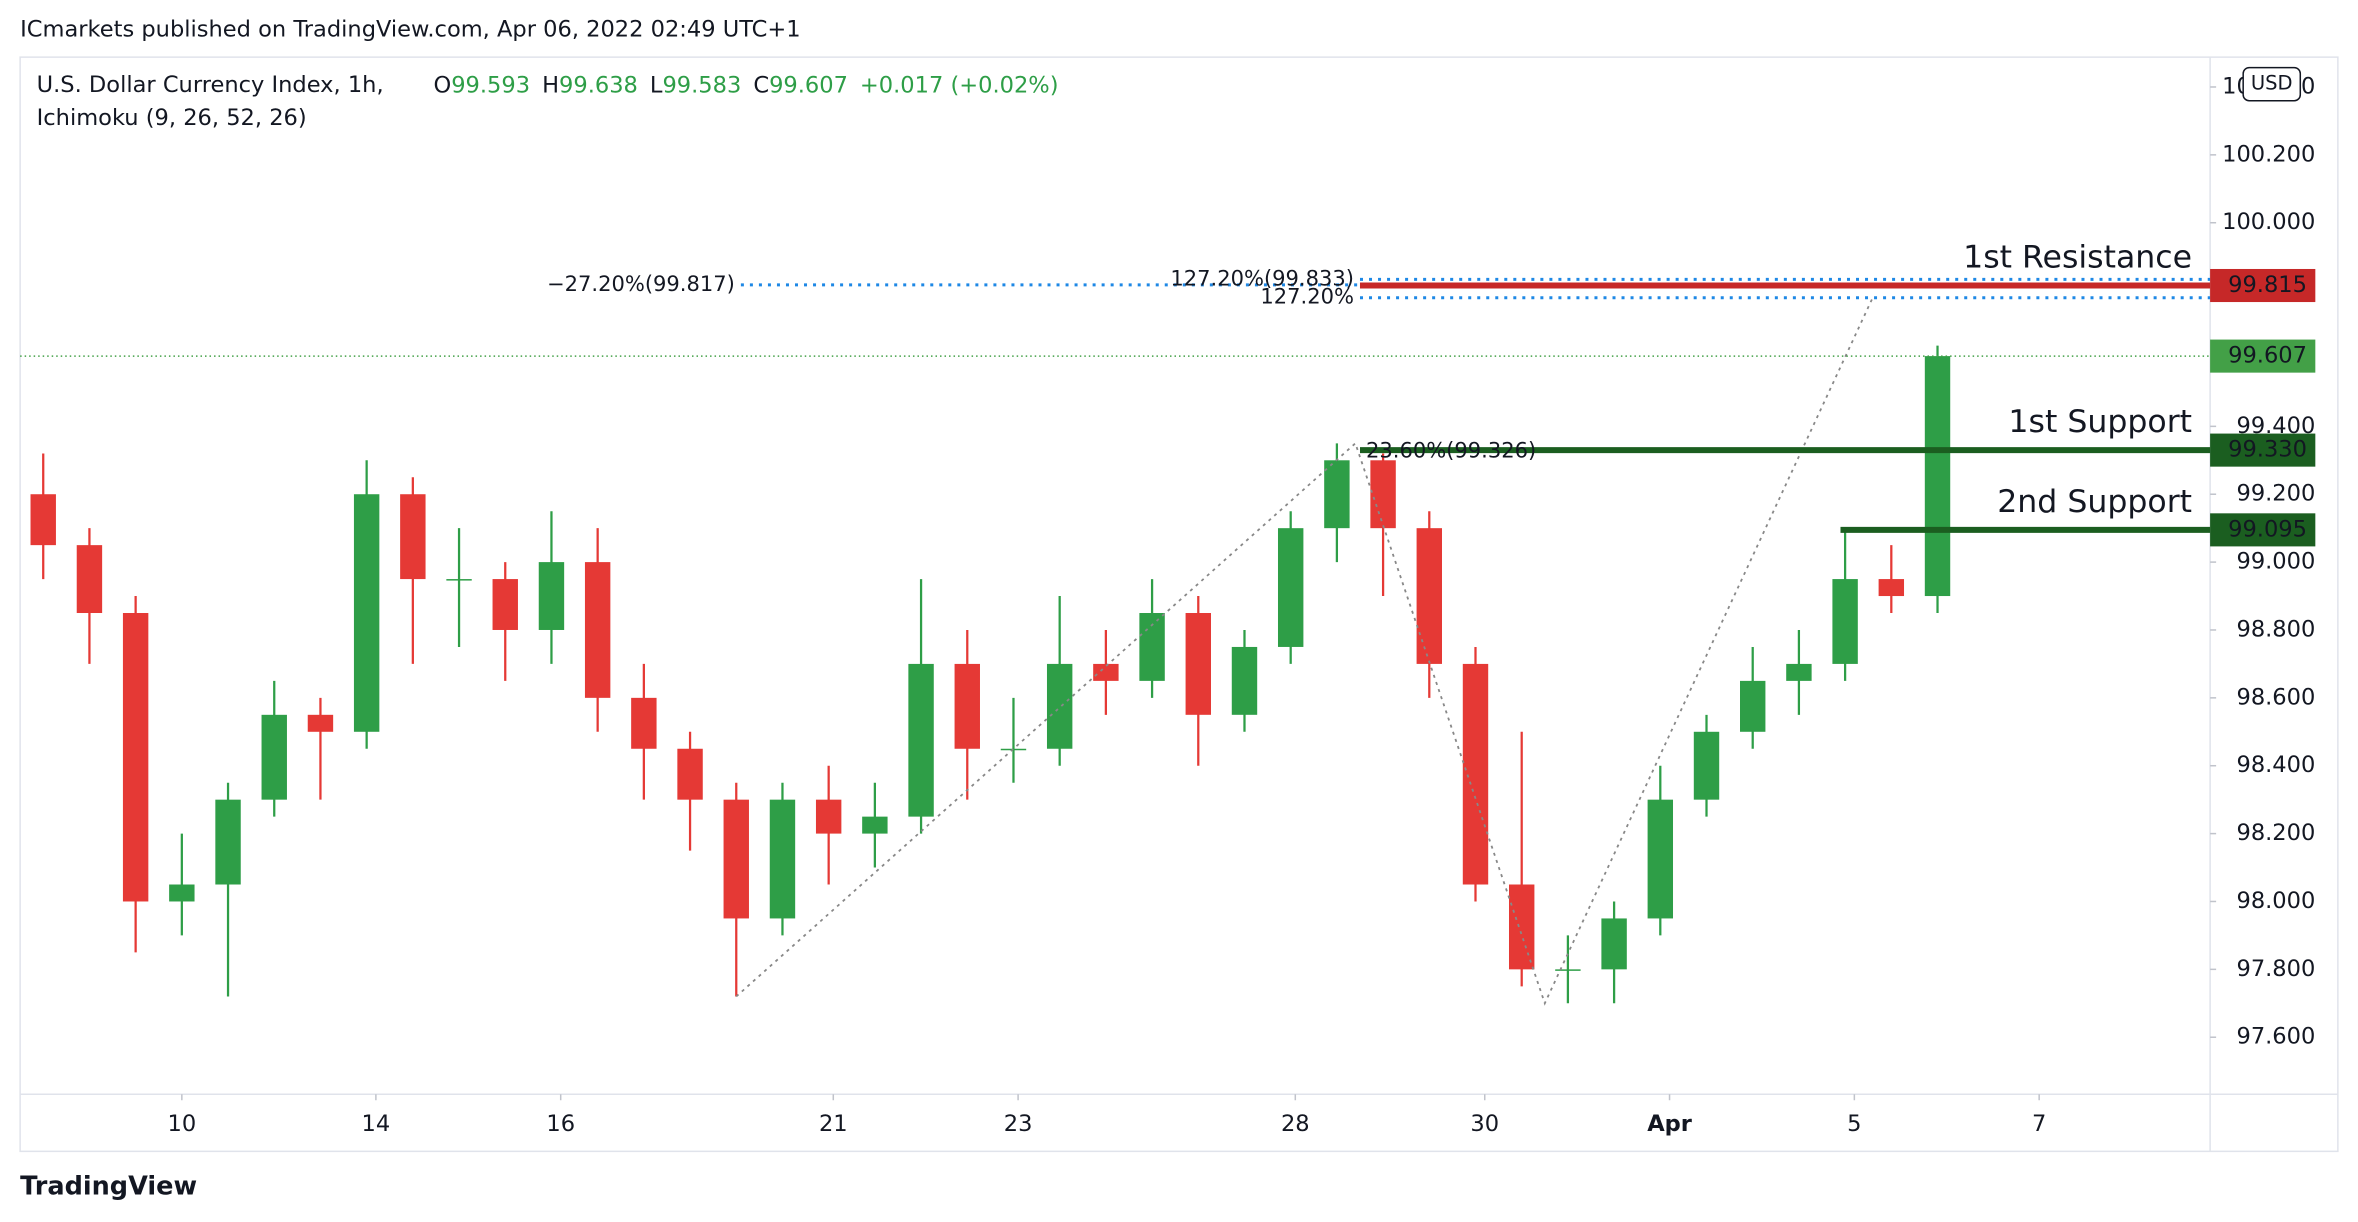  I want to click on fib-label: 127.20%, so click(1307, 296).